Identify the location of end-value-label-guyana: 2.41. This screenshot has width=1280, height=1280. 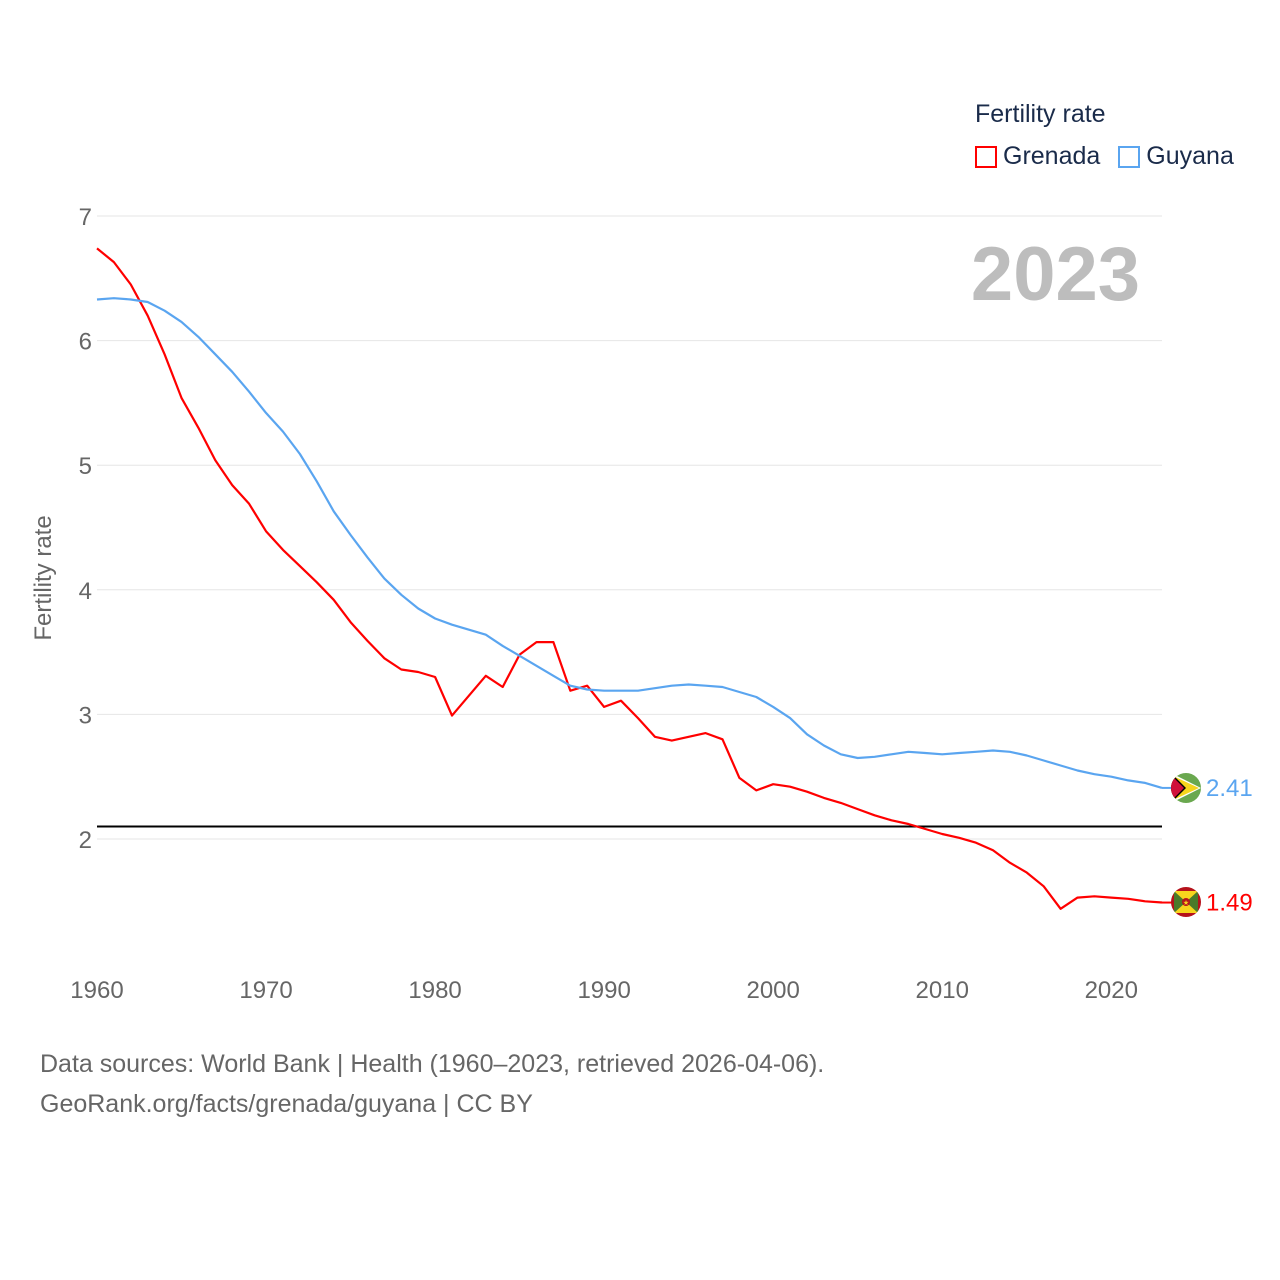
(1229, 788).